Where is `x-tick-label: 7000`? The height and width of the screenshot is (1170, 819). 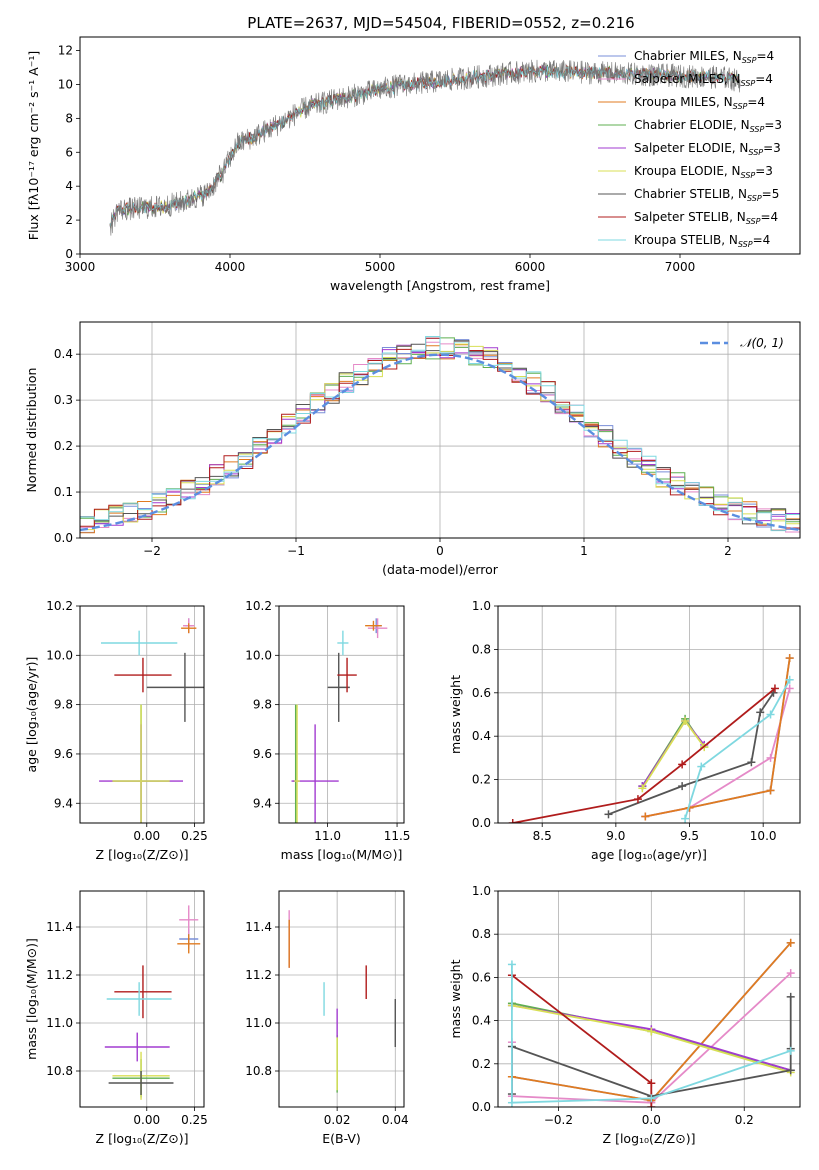 x-tick-label: 7000 is located at coordinates (680, 267).